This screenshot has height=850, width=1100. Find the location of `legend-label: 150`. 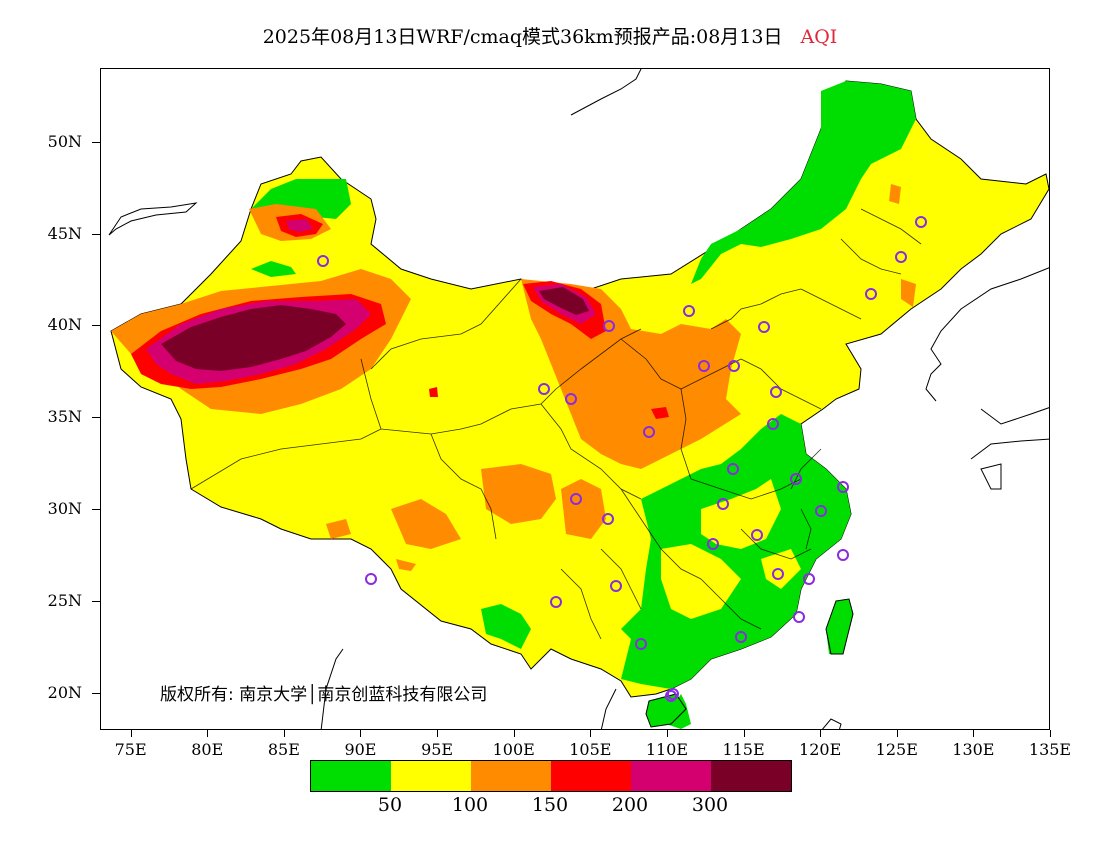

legend-label: 150 is located at coordinates (550, 805).